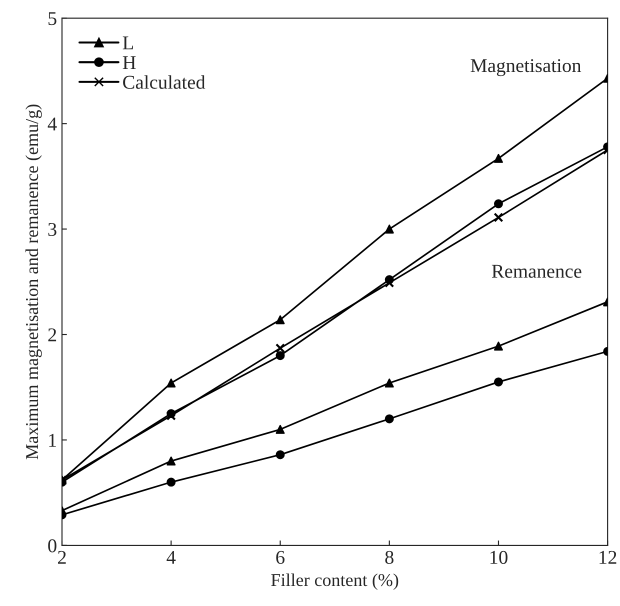 The width and height of the screenshot is (620, 606). Describe the element at coordinates (127, 43) in the screenshot. I see `legend-label: L` at that location.